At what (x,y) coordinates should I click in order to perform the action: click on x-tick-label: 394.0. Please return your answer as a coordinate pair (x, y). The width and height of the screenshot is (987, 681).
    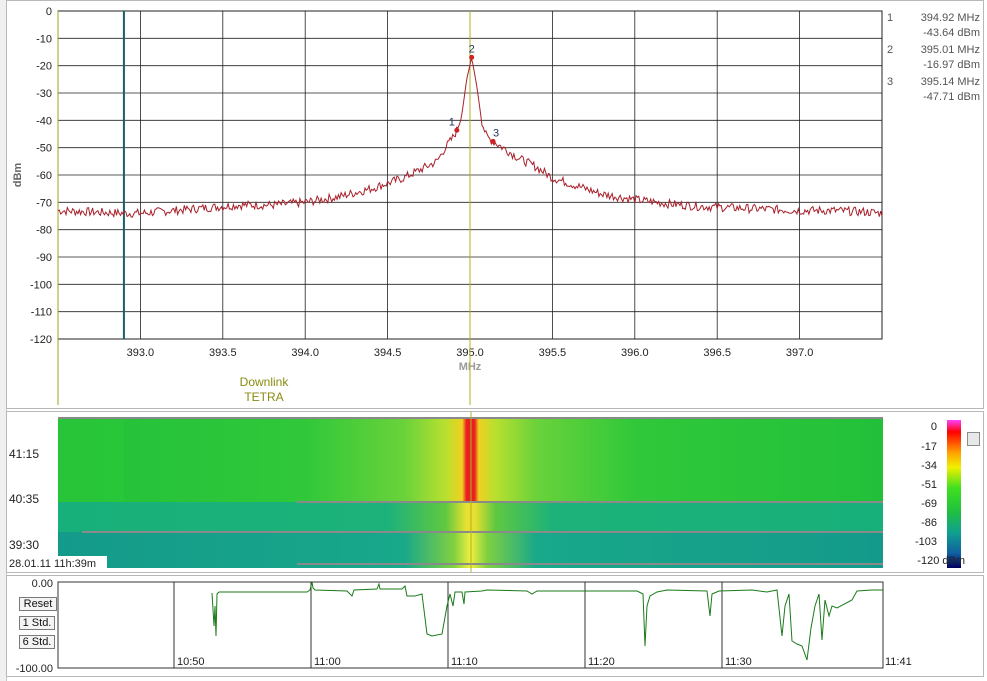
    Looking at the image, I should click on (305, 353).